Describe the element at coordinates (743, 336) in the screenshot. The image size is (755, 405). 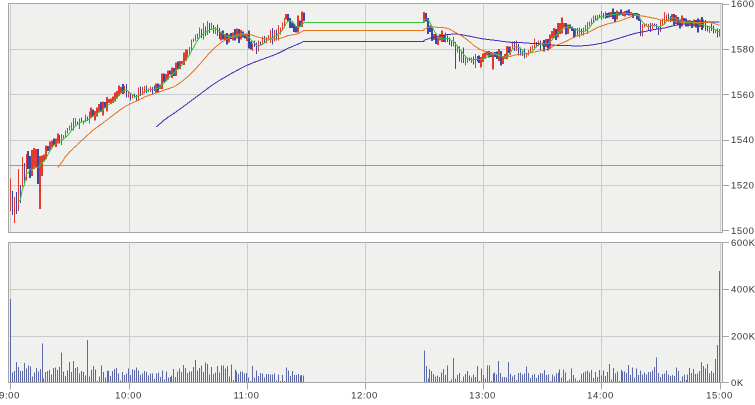
I see `svg-text: 200K` at that location.